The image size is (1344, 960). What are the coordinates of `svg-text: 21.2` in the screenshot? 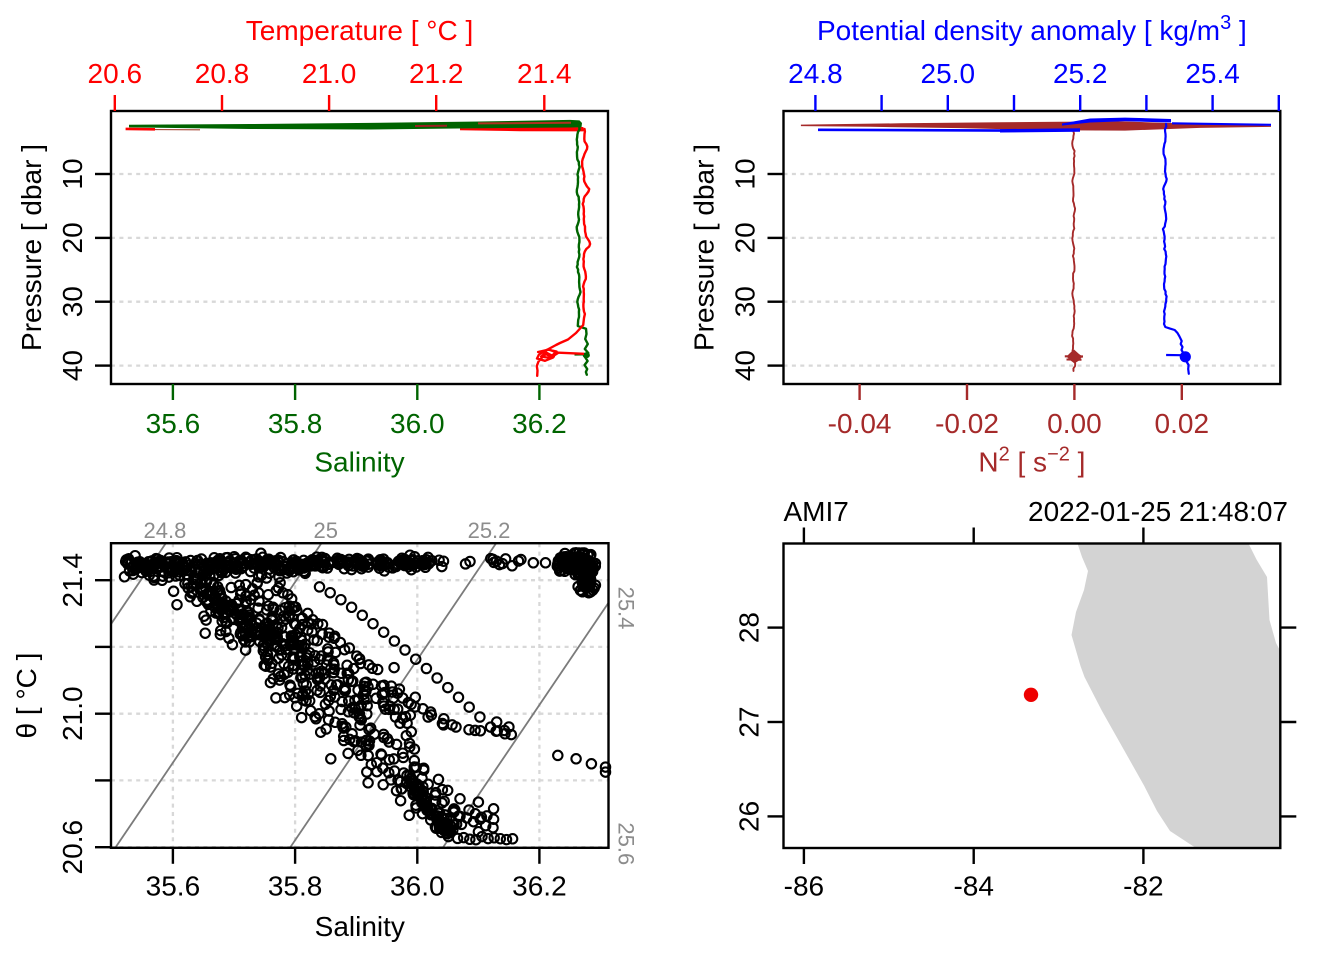 It's located at (436, 73).